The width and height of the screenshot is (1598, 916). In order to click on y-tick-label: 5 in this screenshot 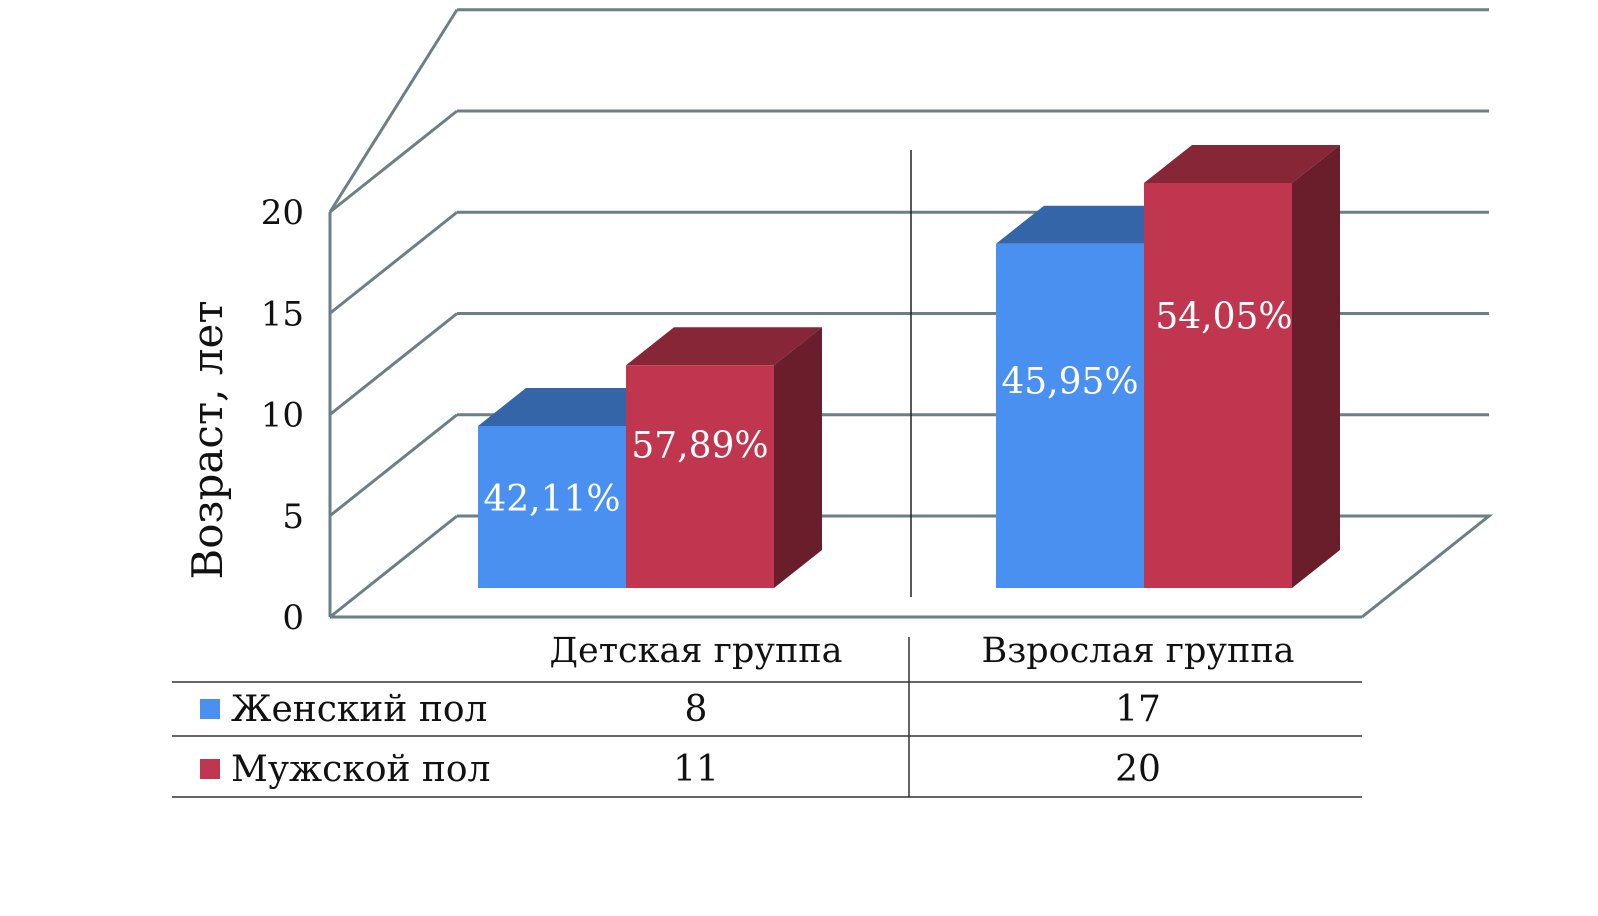, I will do `click(293, 517)`.